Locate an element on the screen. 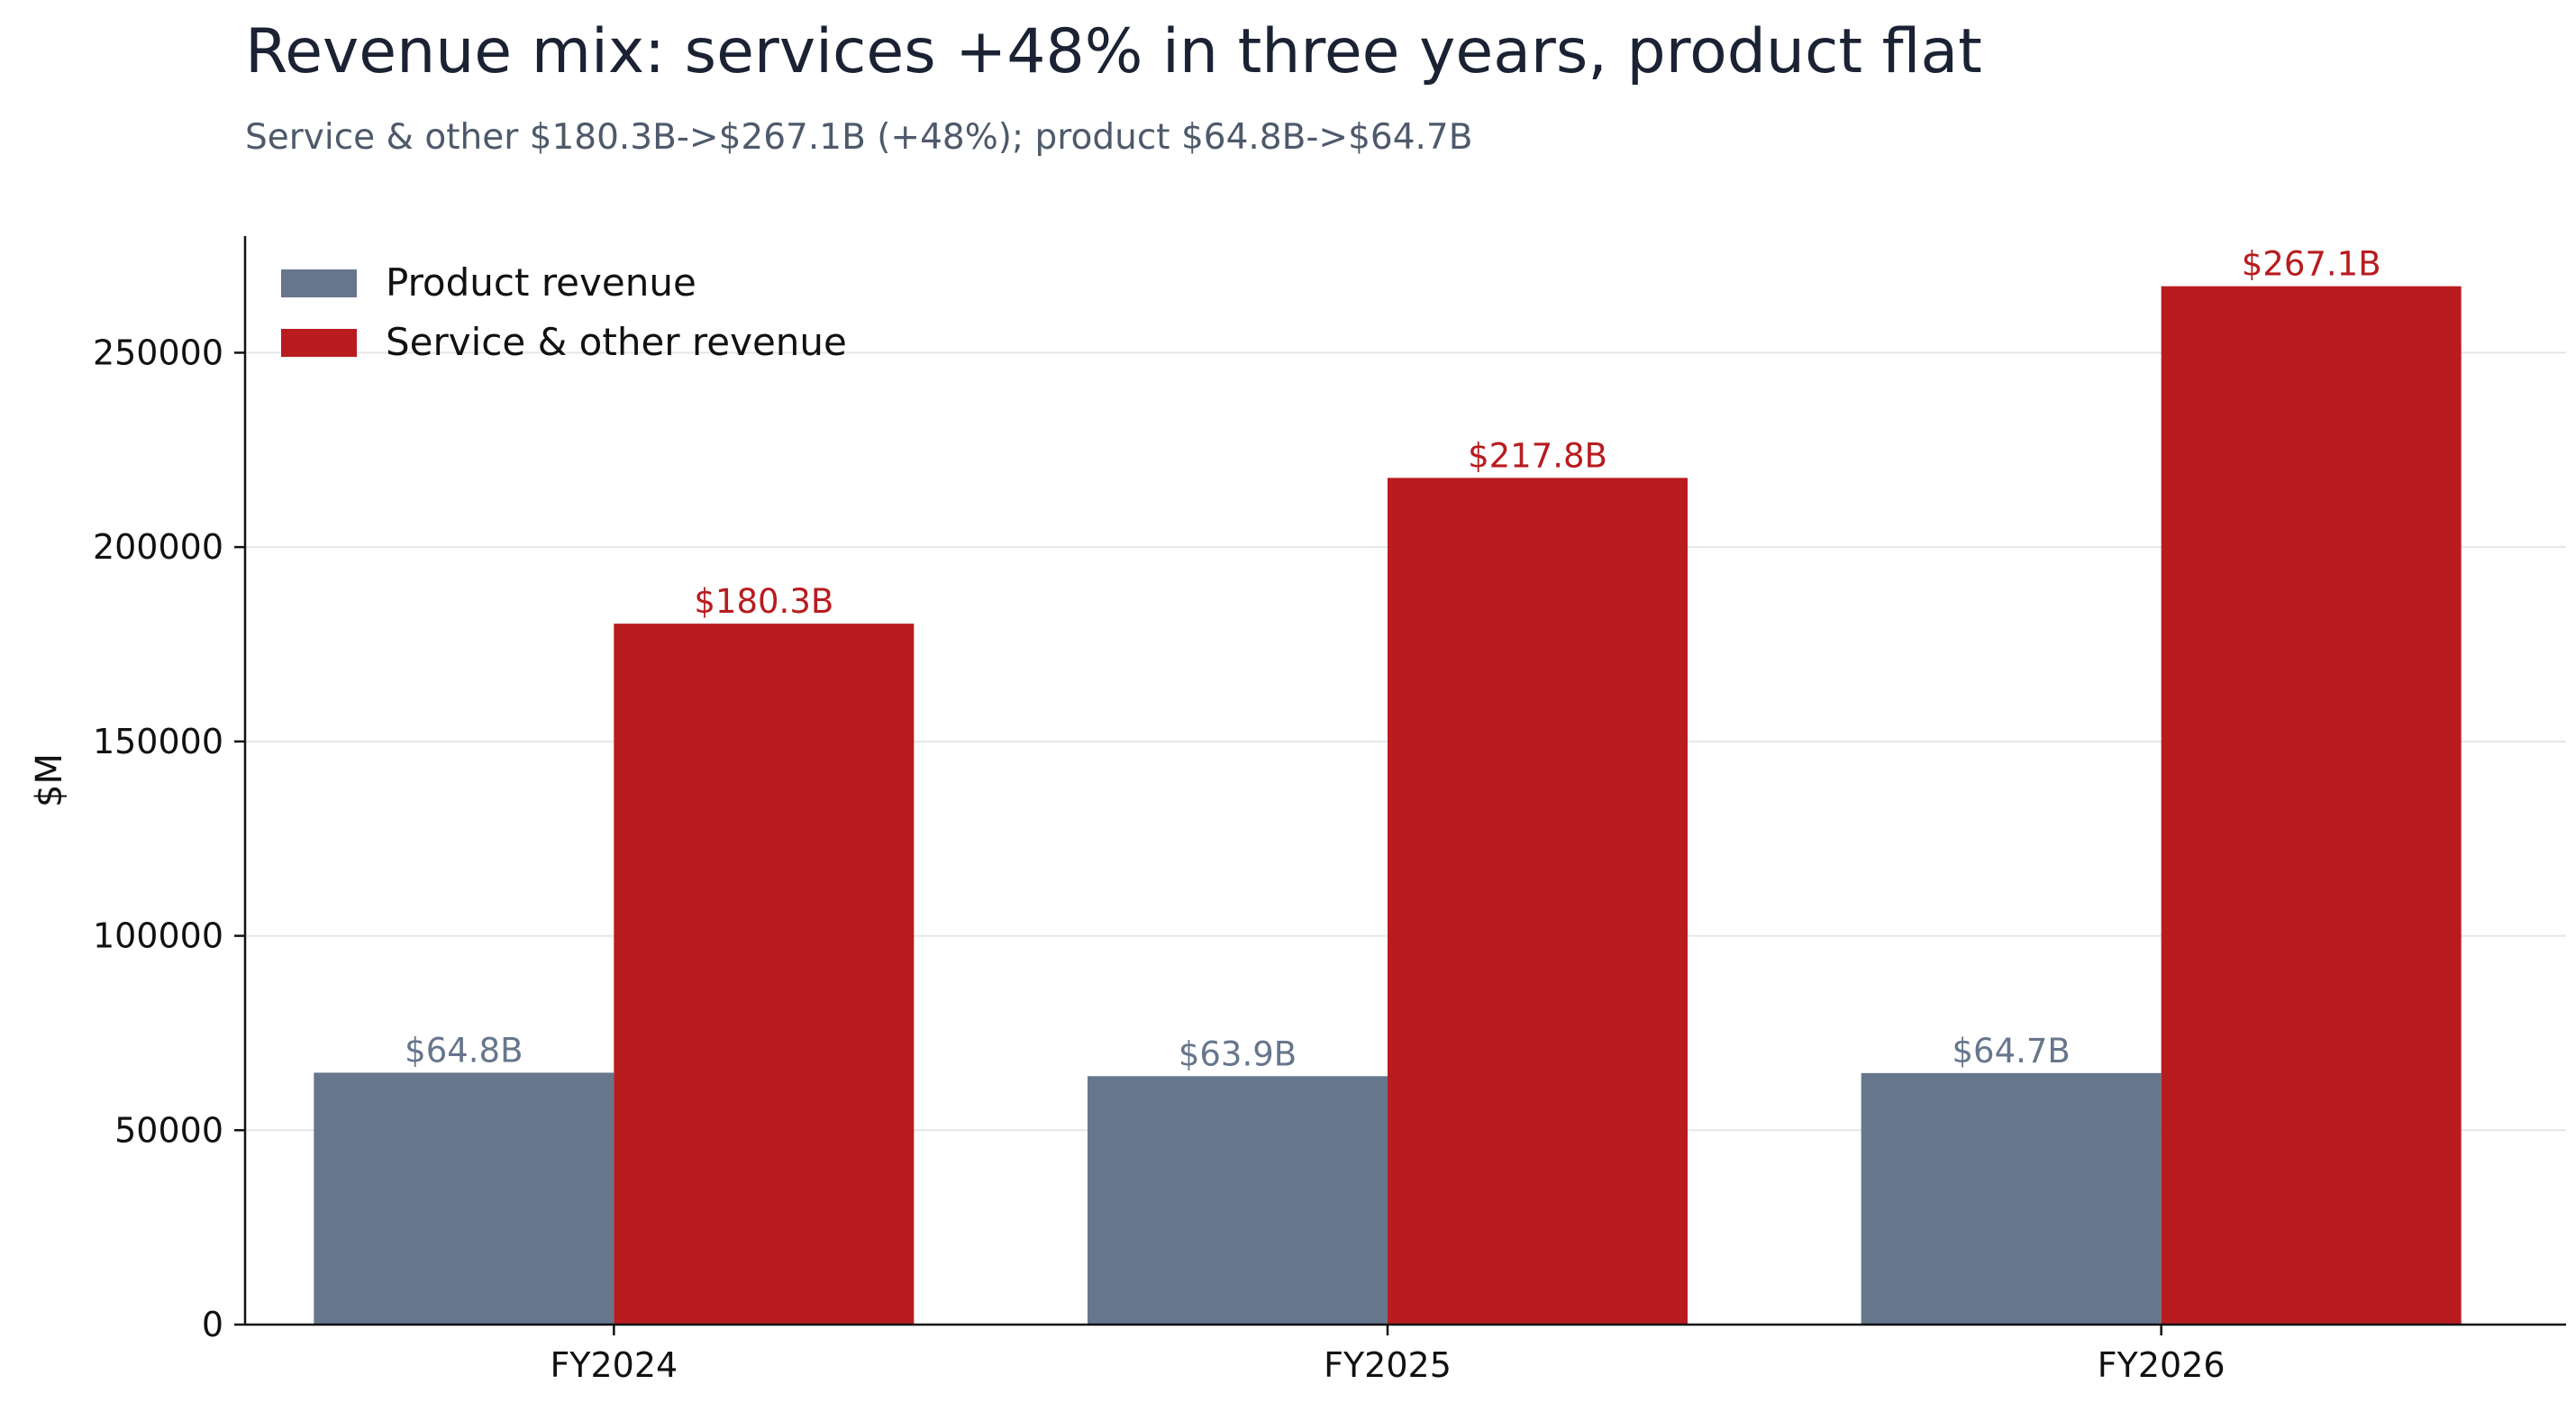 The width and height of the screenshot is (2576, 1412). y-tick-label: 0 is located at coordinates (212, 1324).